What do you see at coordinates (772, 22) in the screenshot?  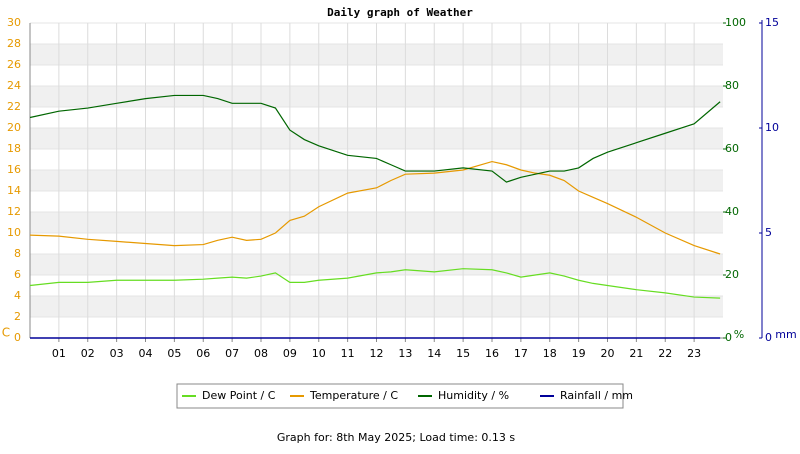 I see `y3-tick-label: 15` at bounding box center [772, 22].